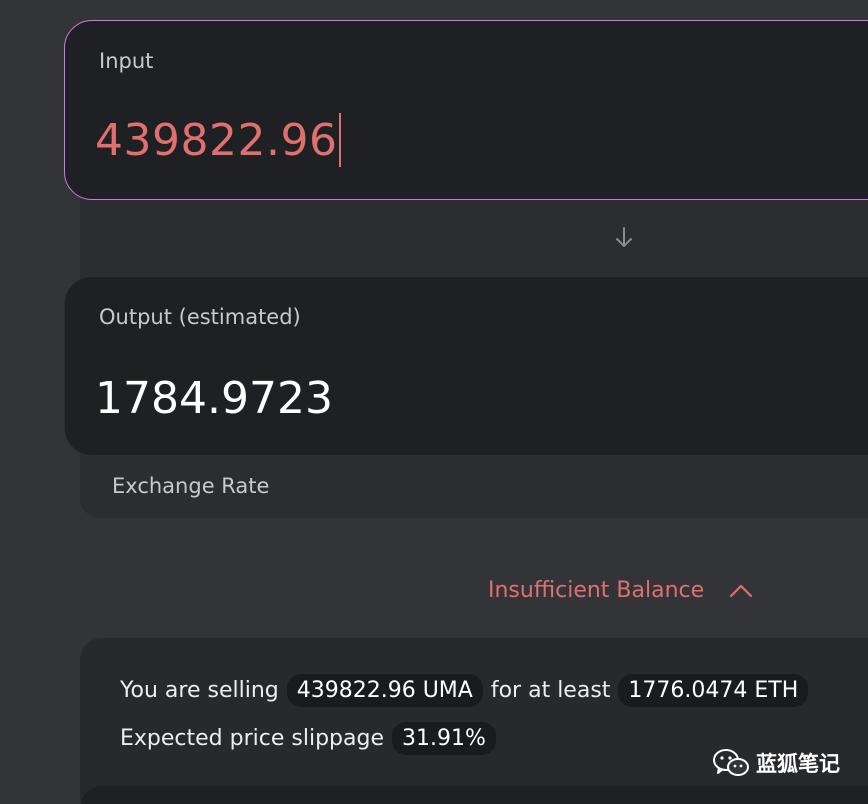 The width and height of the screenshot is (868, 804). What do you see at coordinates (474, 795) in the screenshot?
I see `bottom-card-edge` at bounding box center [474, 795].